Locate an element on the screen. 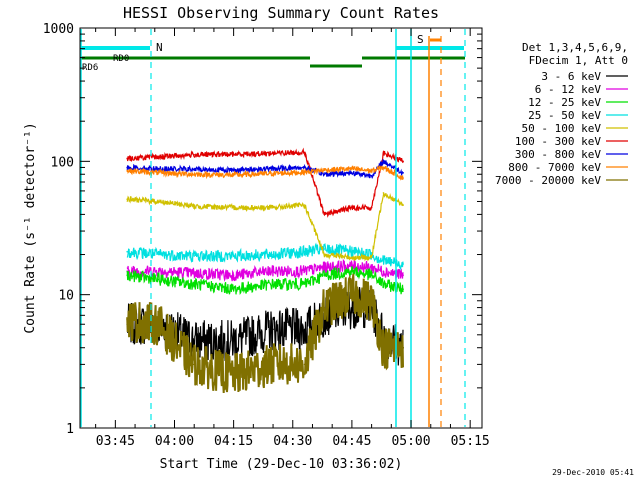 This screenshot has height=480, width=640. legend-label: 50 - 100 keV is located at coordinates (562, 128).